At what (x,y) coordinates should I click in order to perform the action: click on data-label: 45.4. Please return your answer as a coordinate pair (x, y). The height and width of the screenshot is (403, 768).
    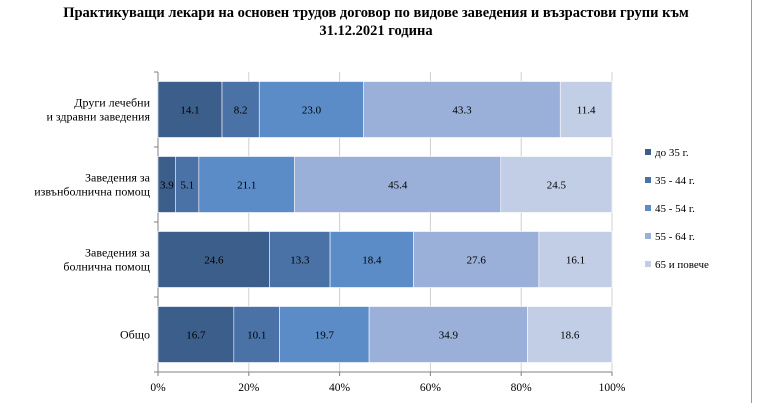
    Looking at the image, I should click on (398, 186).